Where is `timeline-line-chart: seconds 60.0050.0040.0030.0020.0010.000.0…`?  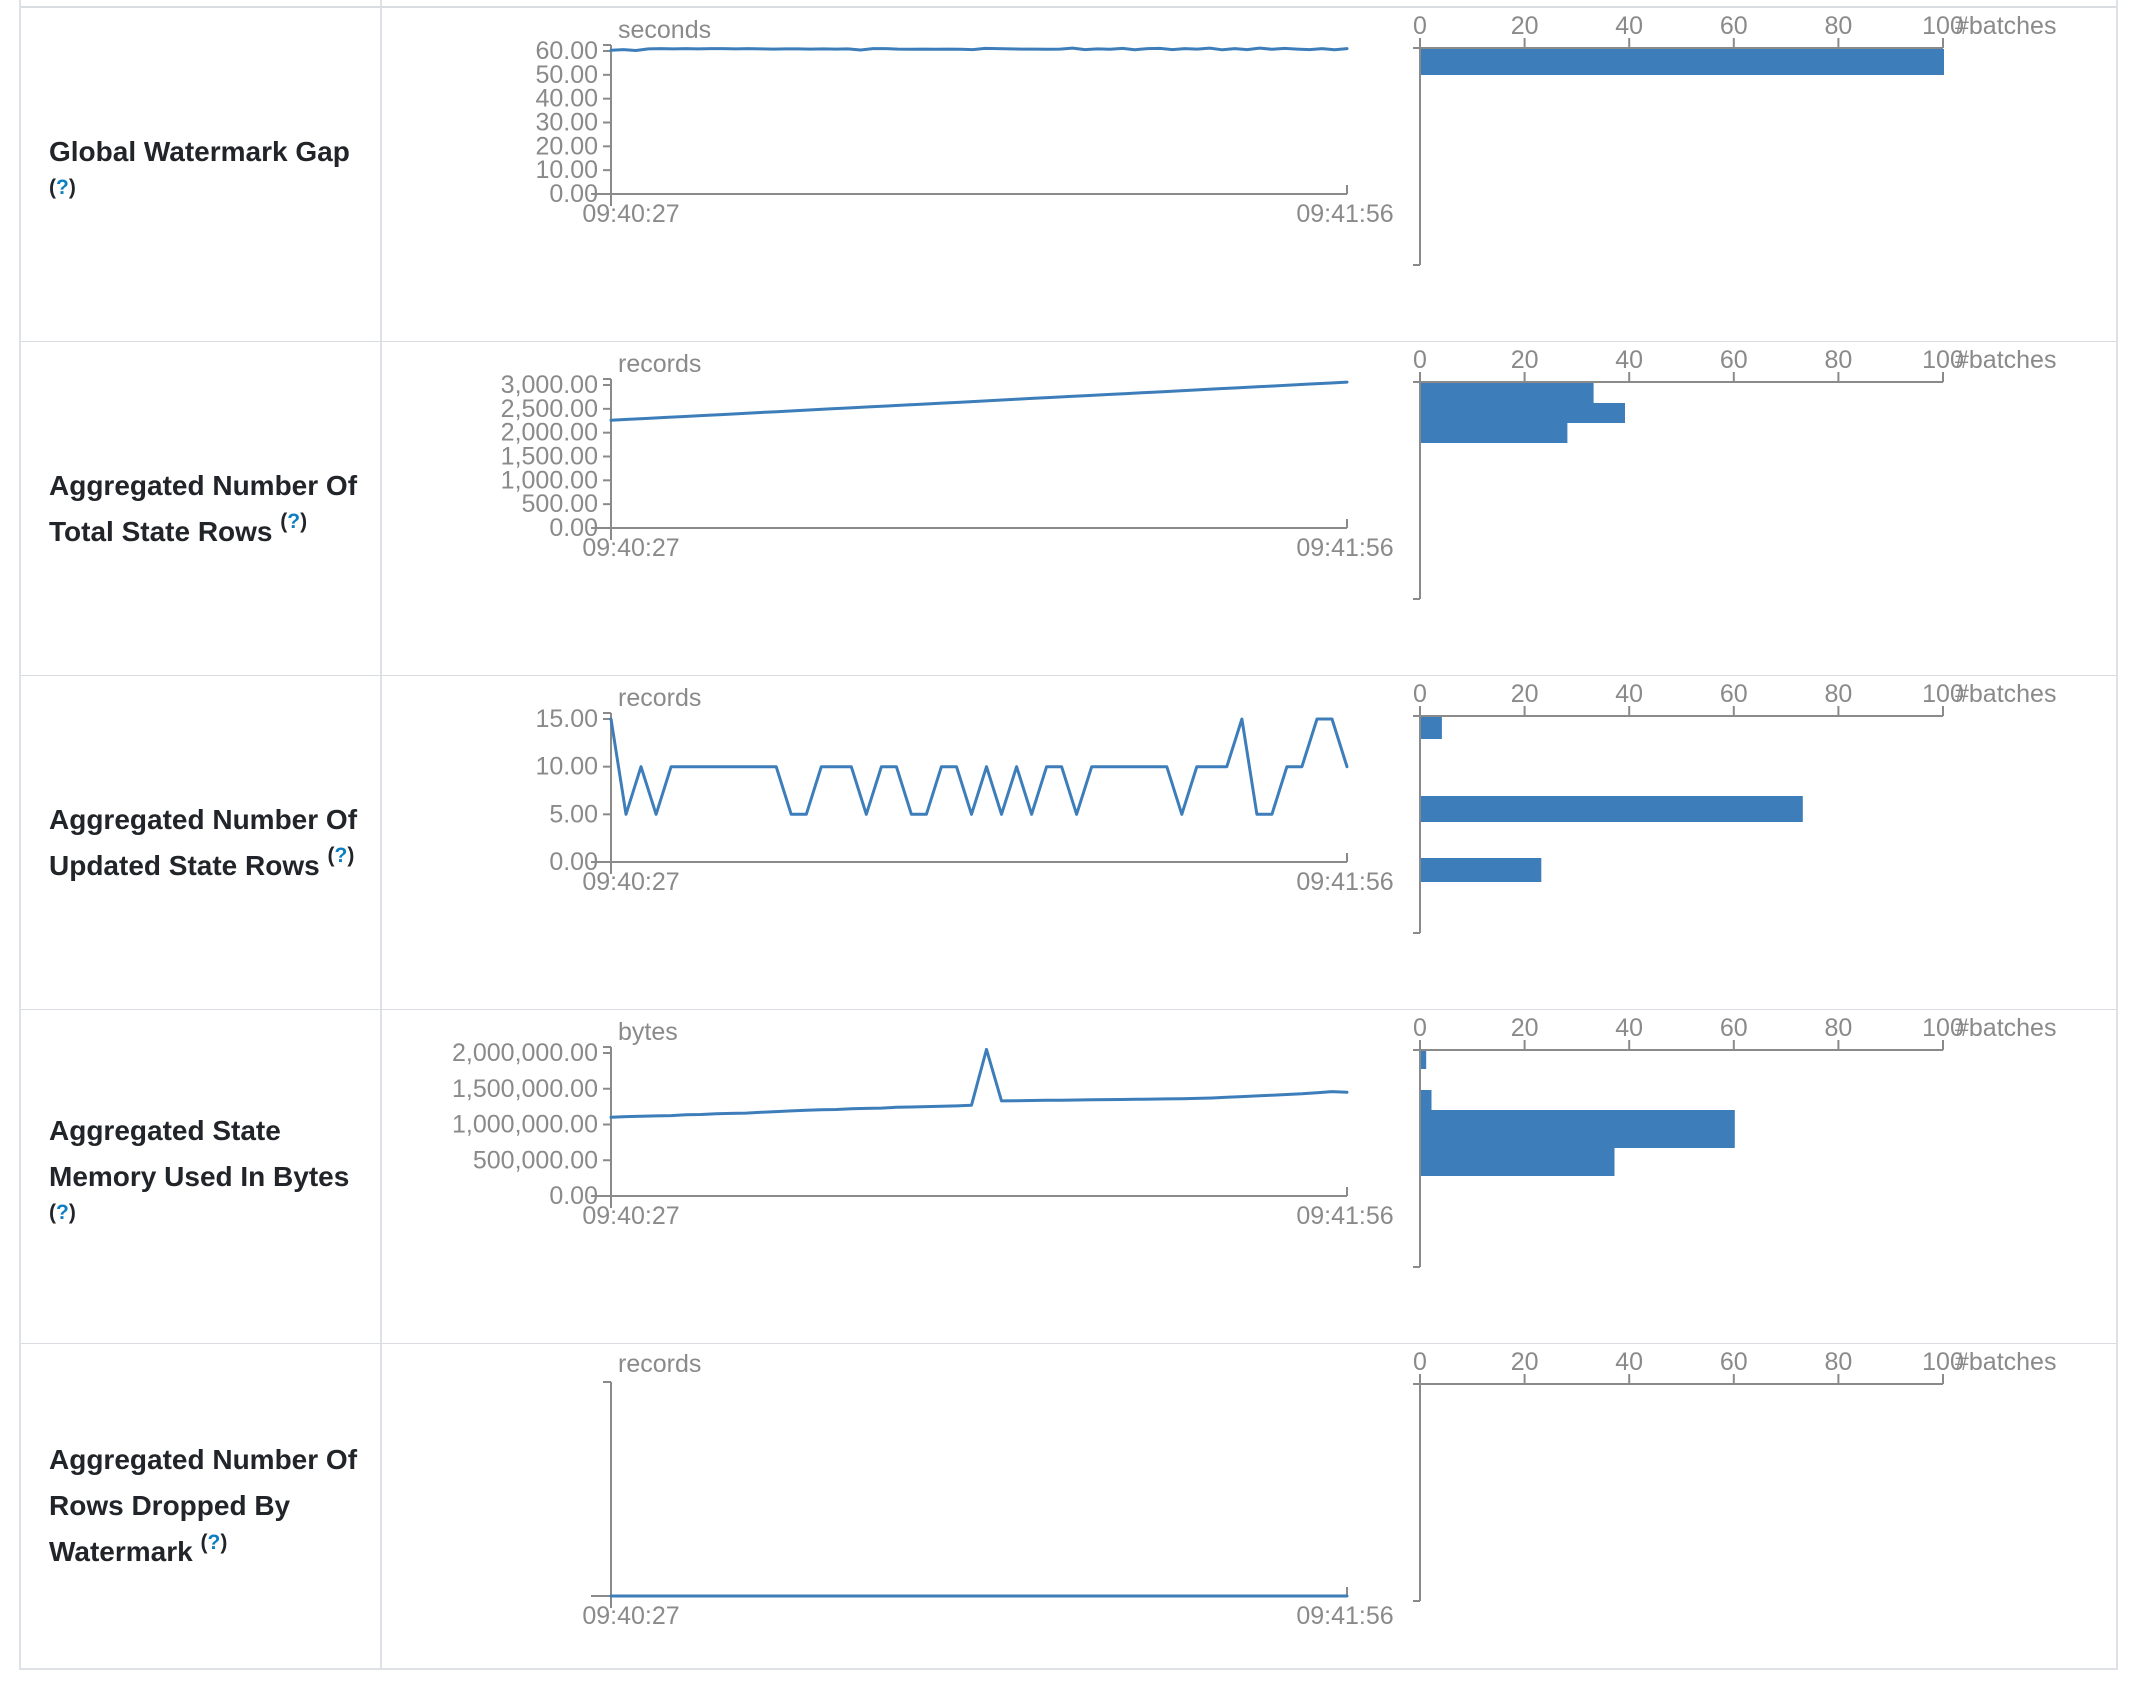 timeline-line-chart: seconds 60.0050.0040.0030.0020.0010.000.0… is located at coordinates (964, 122).